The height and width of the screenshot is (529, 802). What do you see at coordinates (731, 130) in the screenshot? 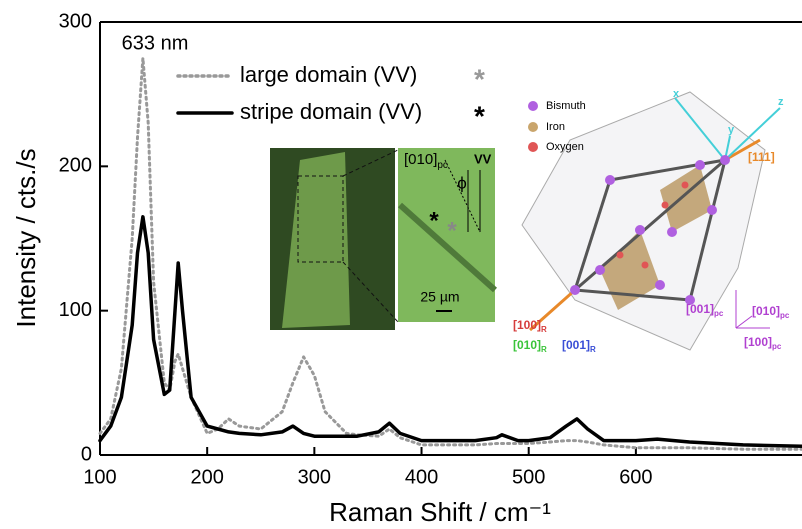
I see `axis-label: y` at bounding box center [731, 130].